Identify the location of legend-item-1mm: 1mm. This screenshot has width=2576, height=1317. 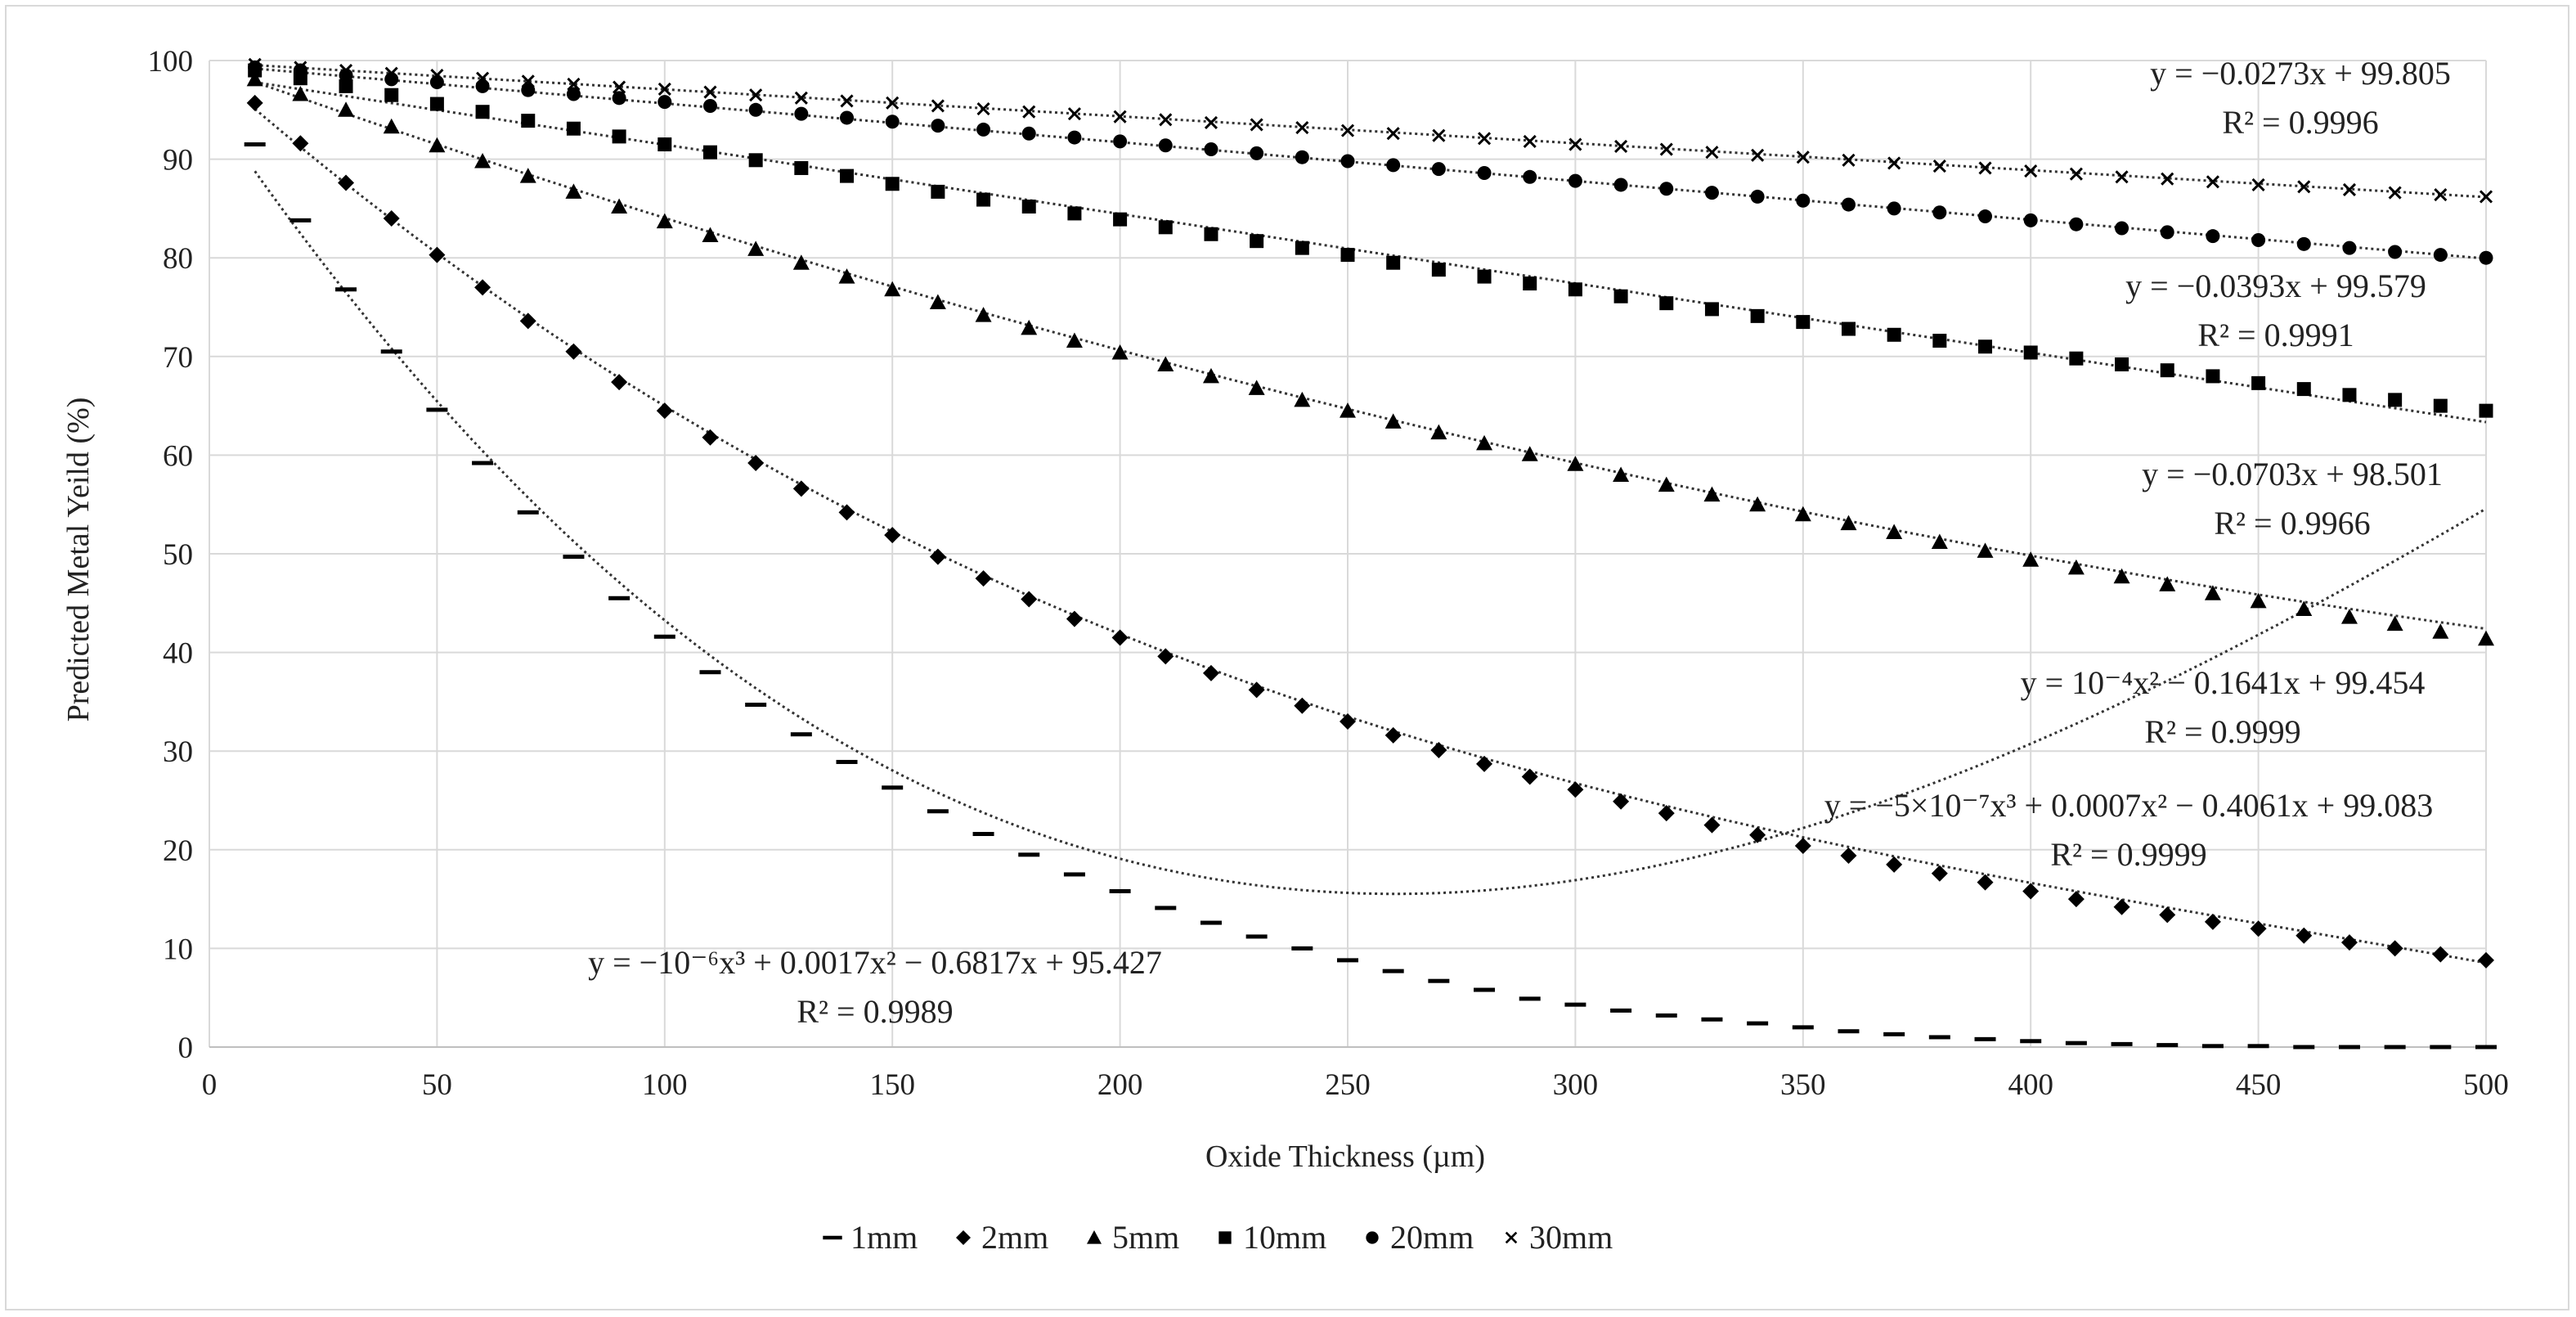
(871, 1237).